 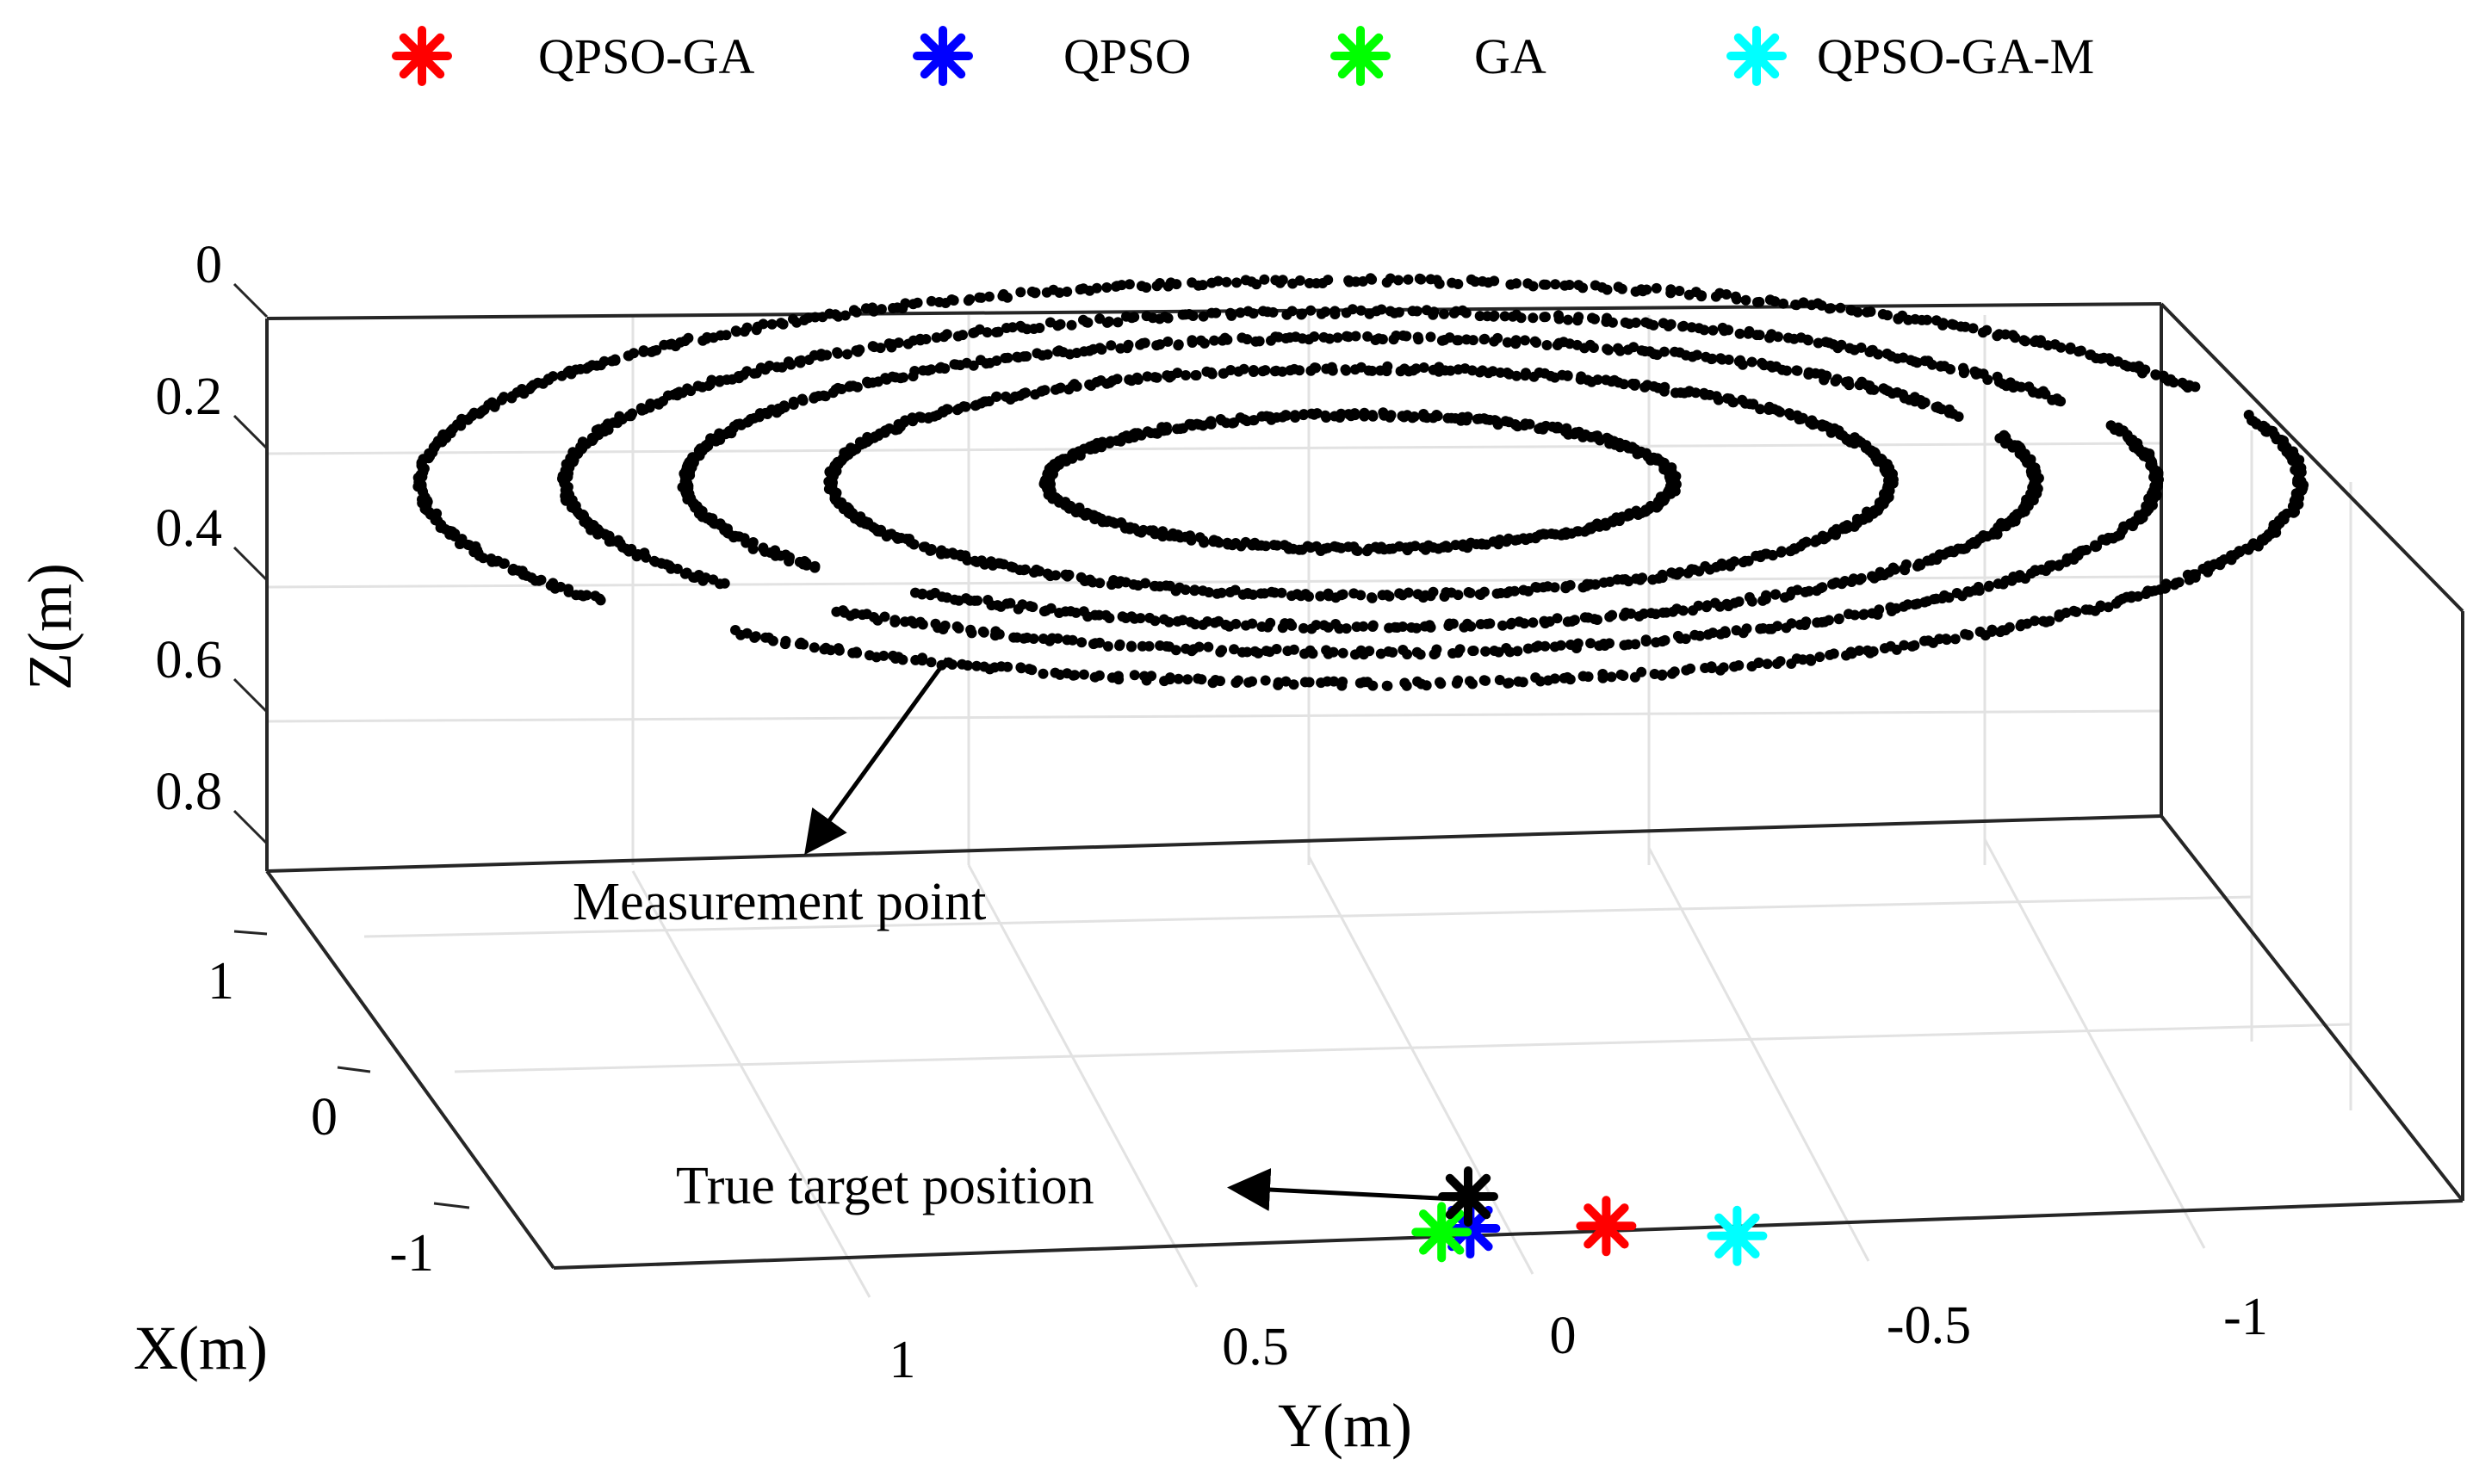 What do you see at coordinates (251, 432) in the screenshot?
I see `z-tick-mark` at bounding box center [251, 432].